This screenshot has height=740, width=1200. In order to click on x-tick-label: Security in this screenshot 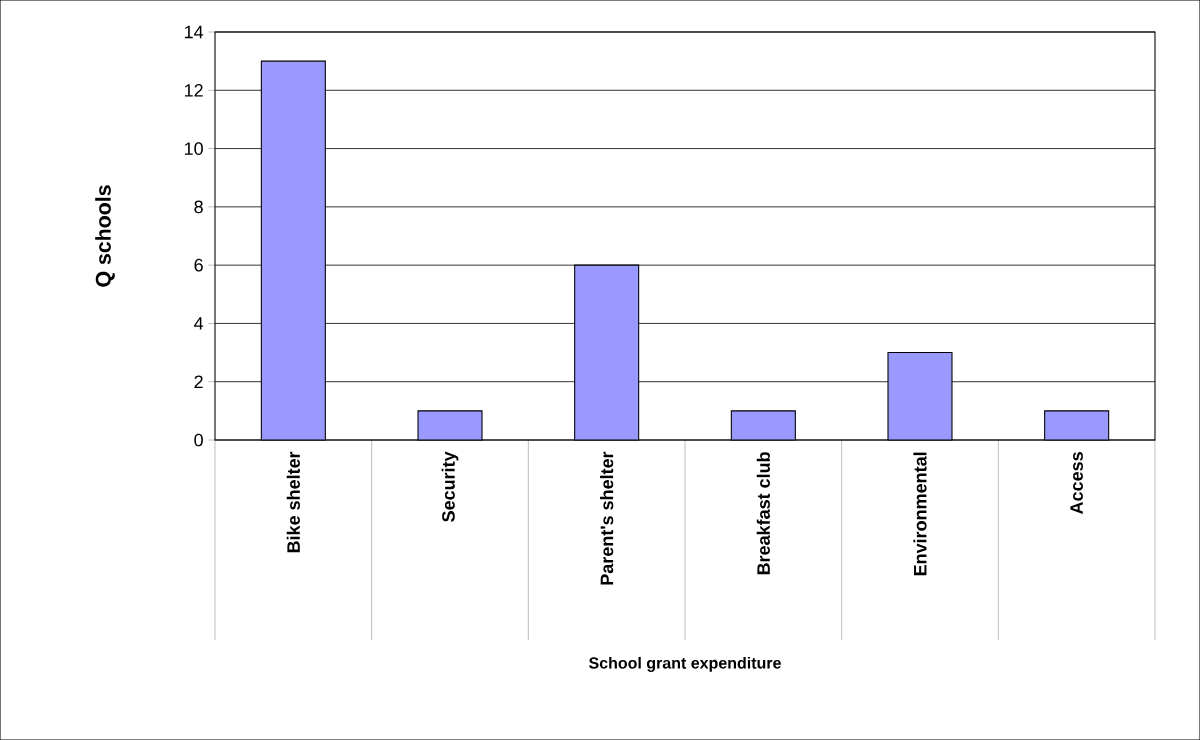, I will do `click(450, 486)`.